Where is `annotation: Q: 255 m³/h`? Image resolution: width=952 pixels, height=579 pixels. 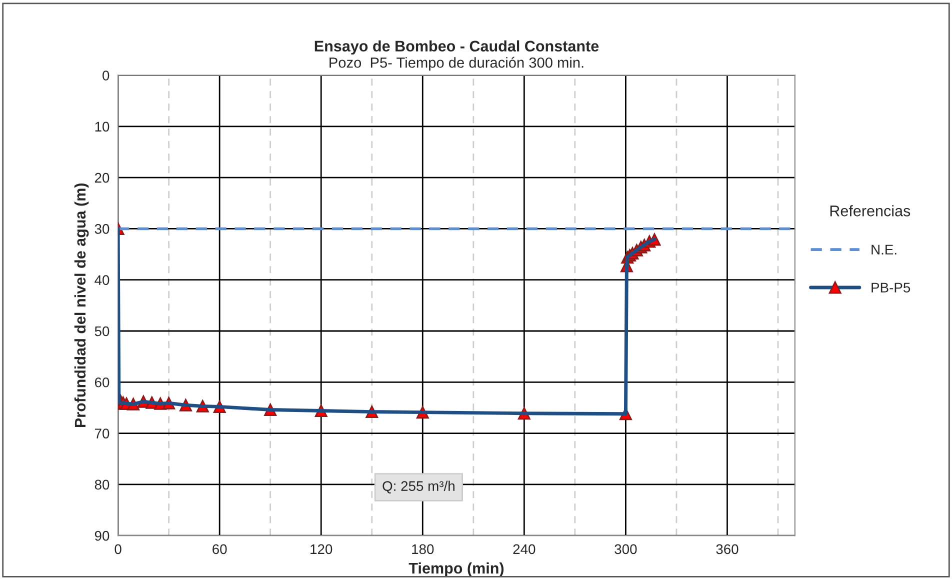
annotation: Q: 255 m³/h is located at coordinates (418, 487).